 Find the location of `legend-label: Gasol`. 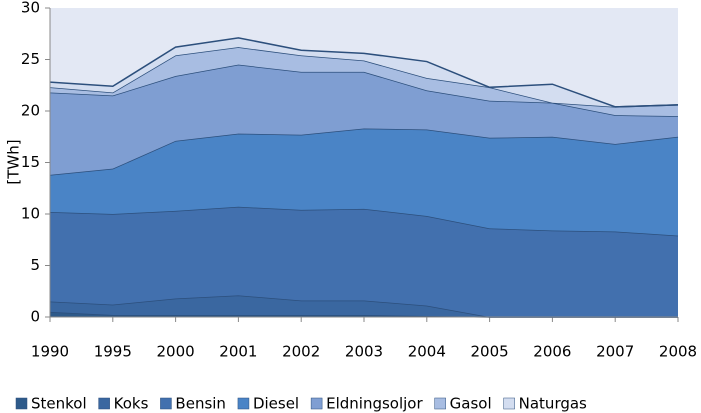

legend-label: Gasol is located at coordinates (471, 404).